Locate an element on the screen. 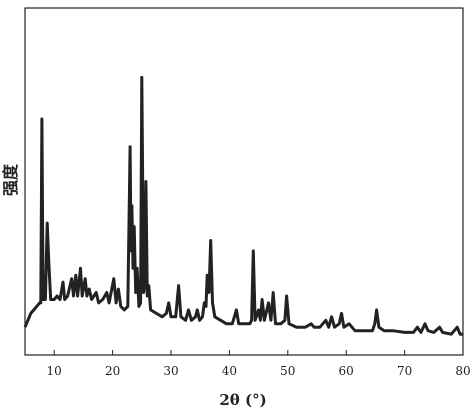 The width and height of the screenshot is (474, 415). x-tick-label: 60 is located at coordinates (346, 371).